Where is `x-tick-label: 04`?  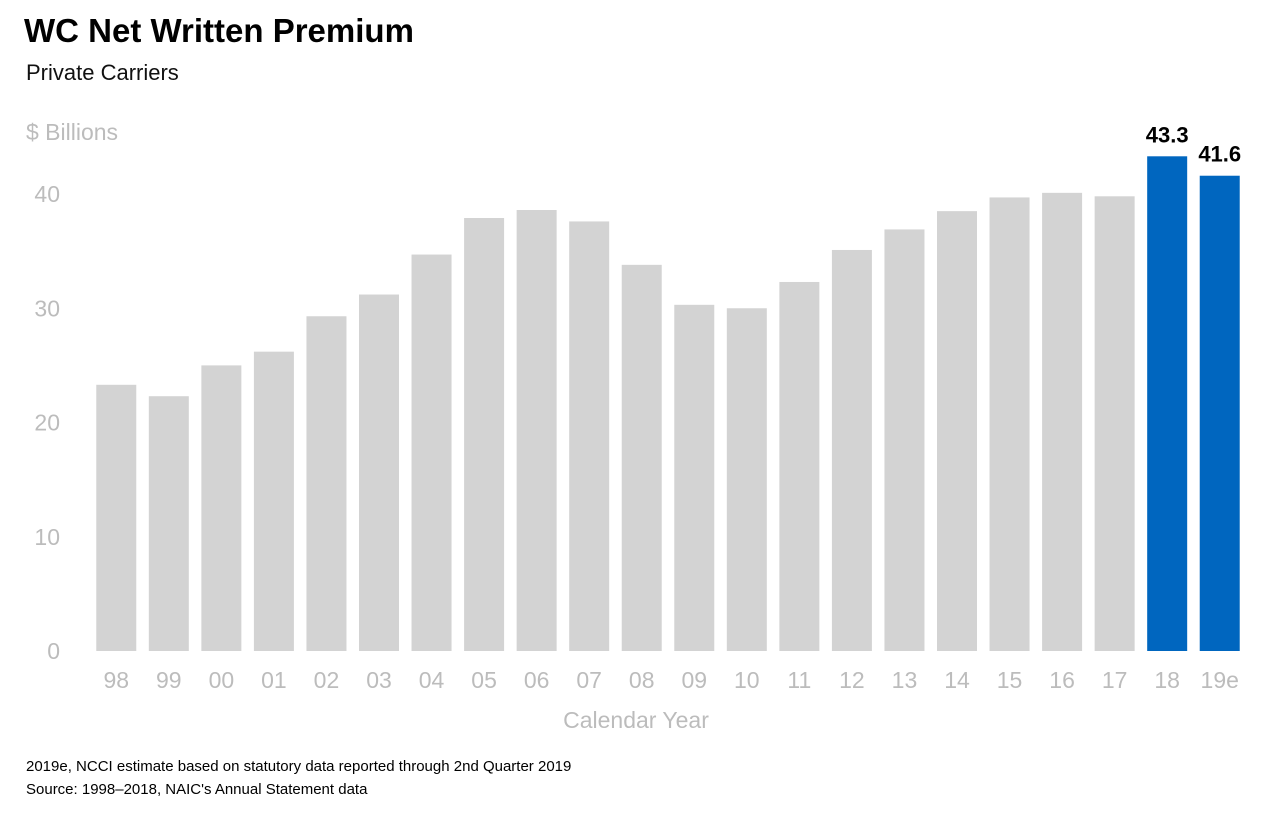 x-tick-label: 04 is located at coordinates (432, 680).